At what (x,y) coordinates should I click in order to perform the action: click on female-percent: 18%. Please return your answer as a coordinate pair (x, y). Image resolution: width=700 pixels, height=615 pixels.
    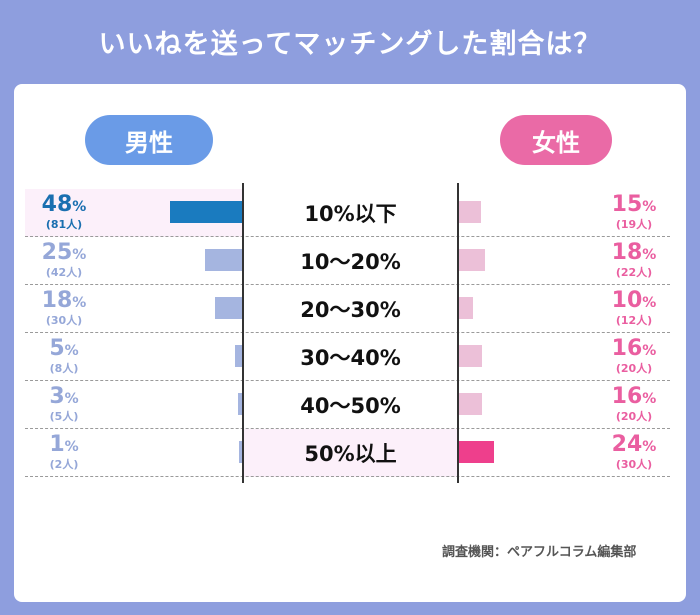
    Looking at the image, I should click on (634, 254).